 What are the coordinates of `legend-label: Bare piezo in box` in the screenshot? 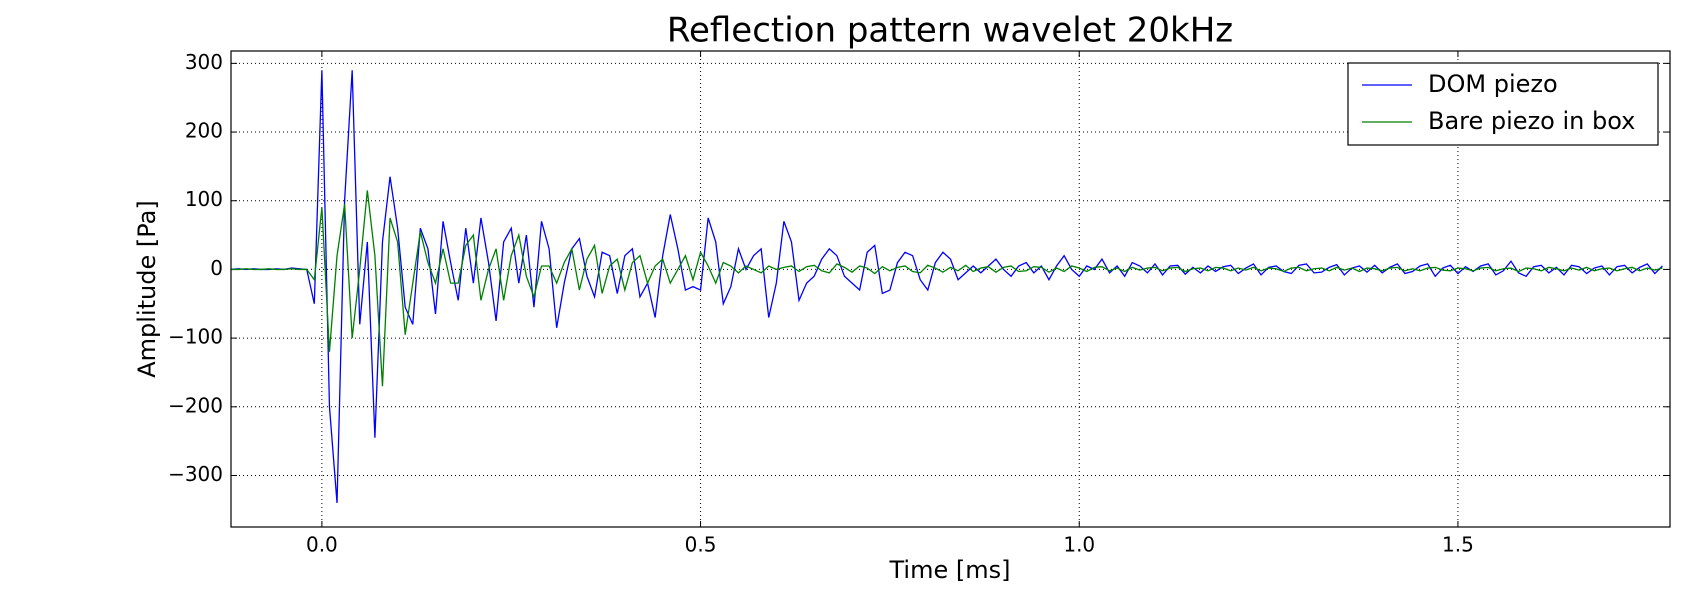 It's located at (1531, 121).